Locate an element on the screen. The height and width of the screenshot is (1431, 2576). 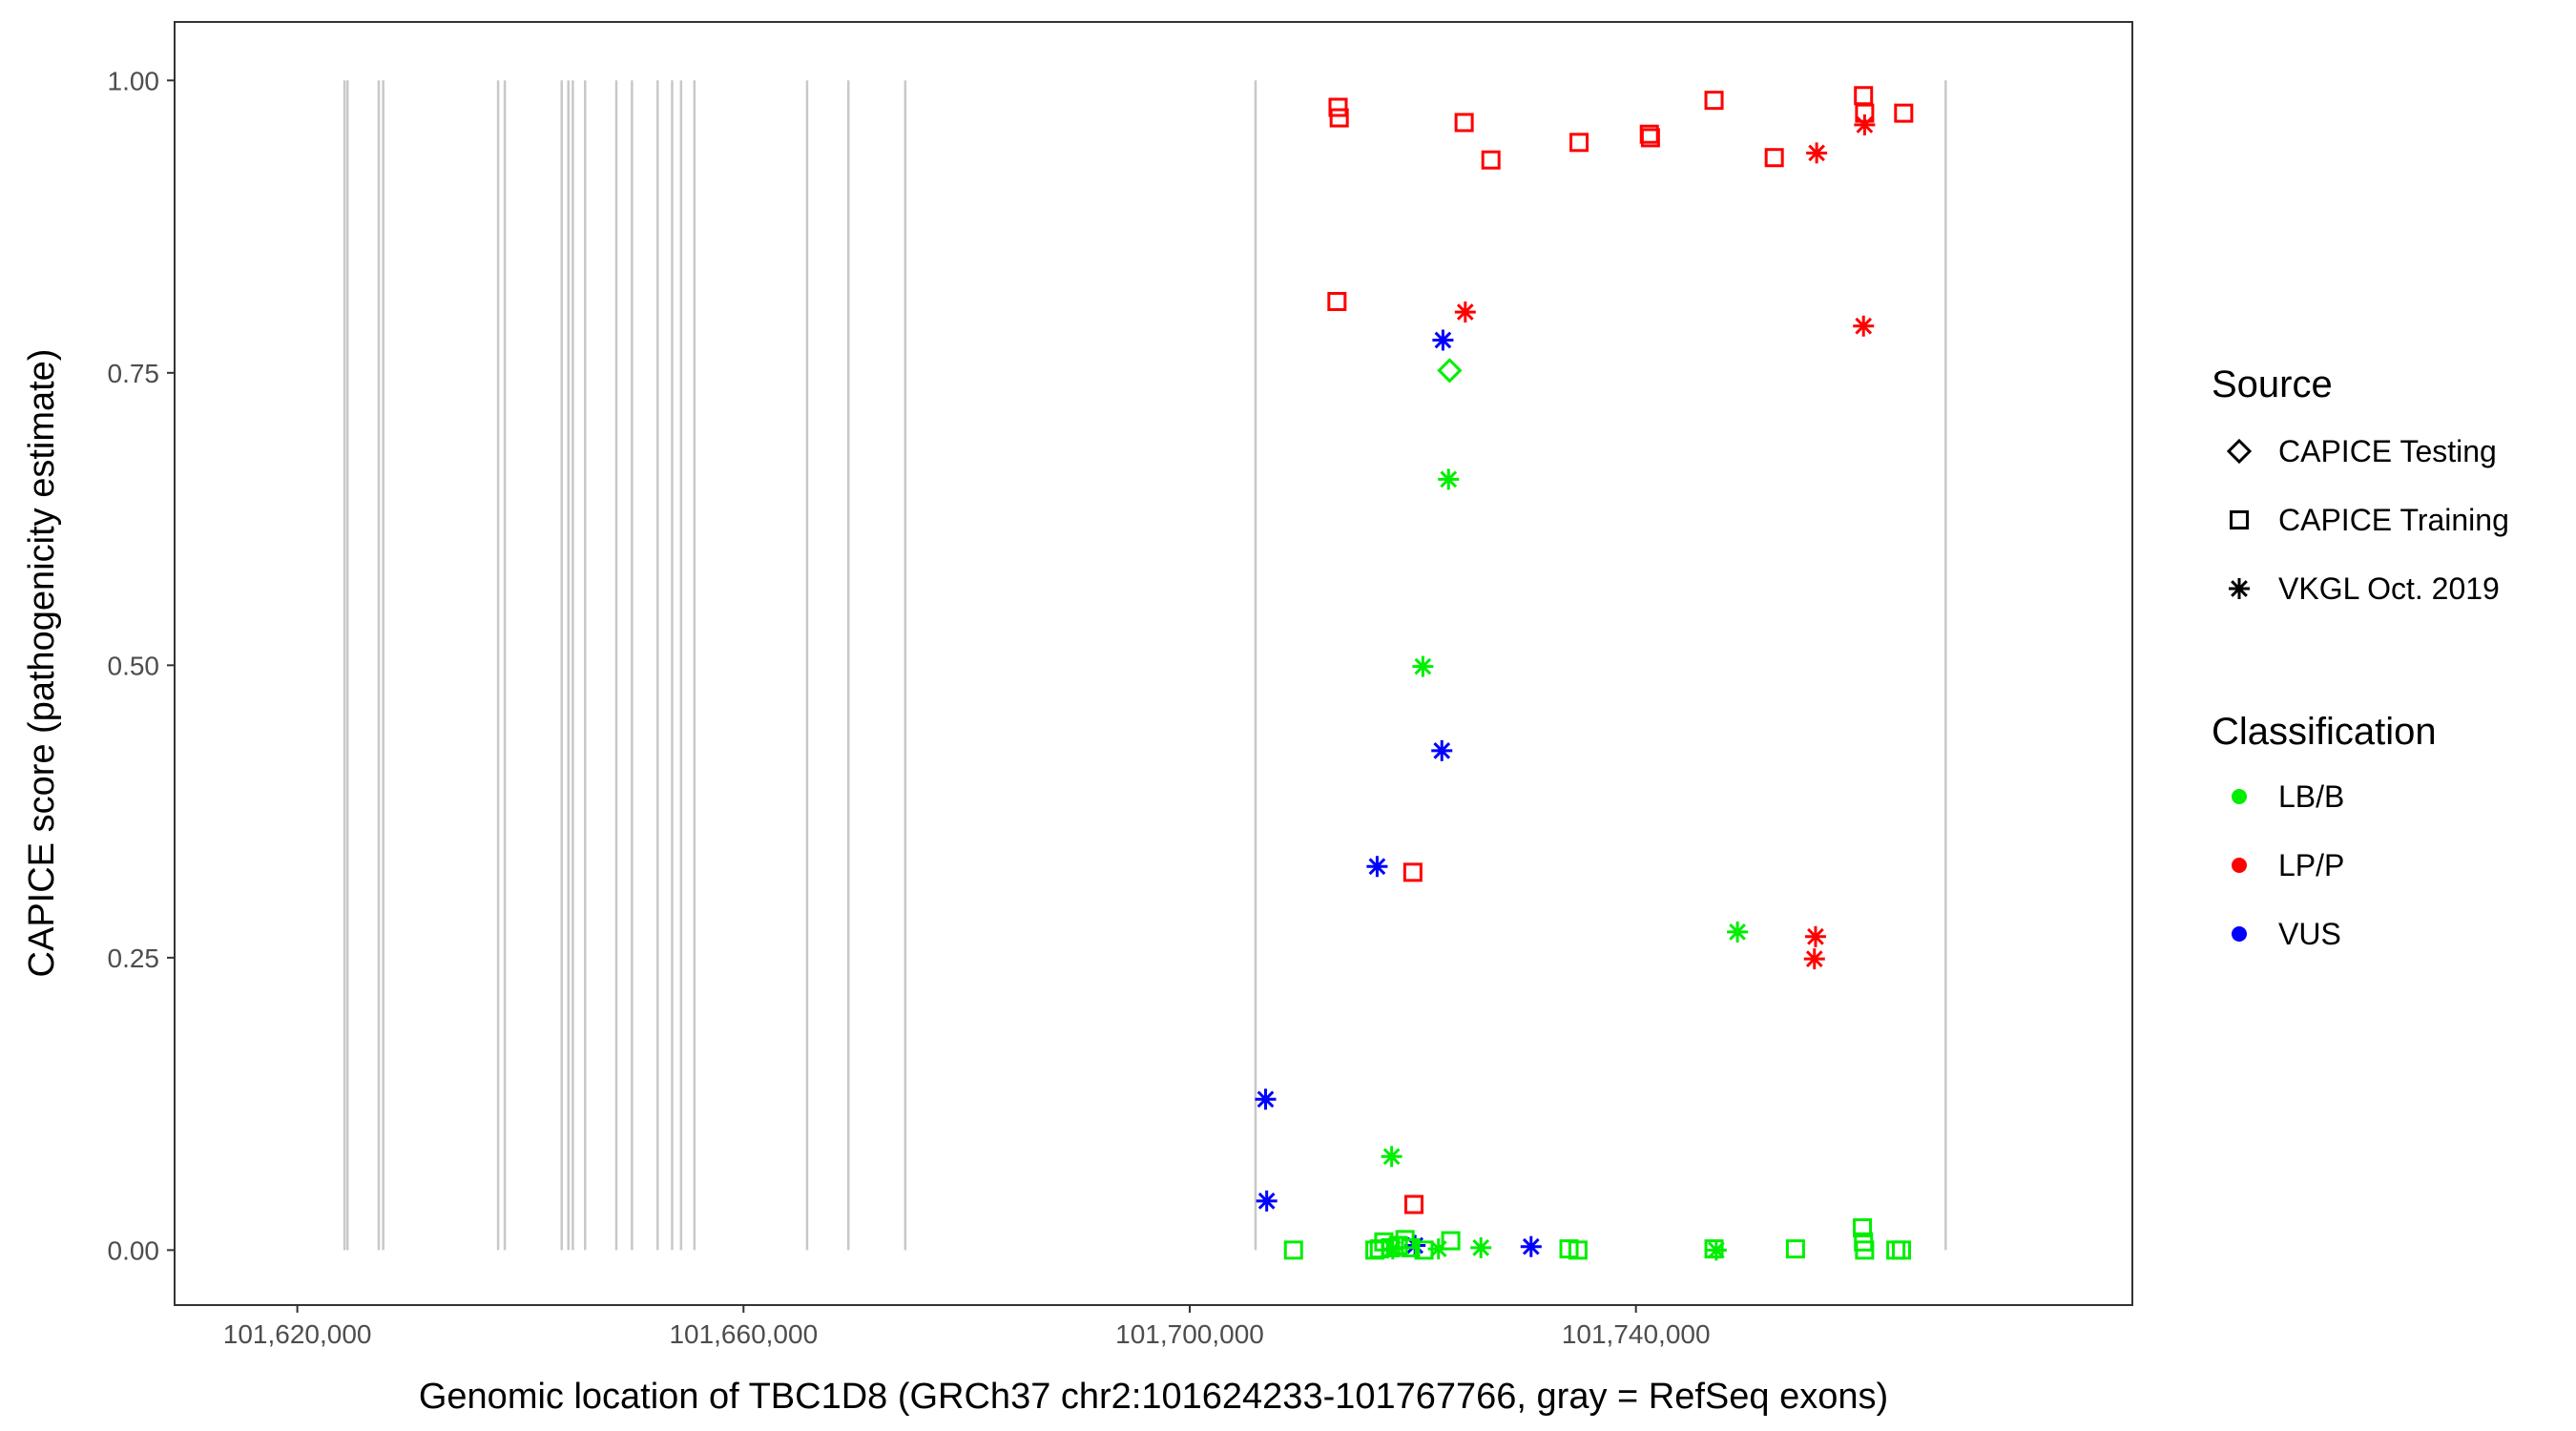
y-tick-label: 0.25 is located at coordinates (134, 958).